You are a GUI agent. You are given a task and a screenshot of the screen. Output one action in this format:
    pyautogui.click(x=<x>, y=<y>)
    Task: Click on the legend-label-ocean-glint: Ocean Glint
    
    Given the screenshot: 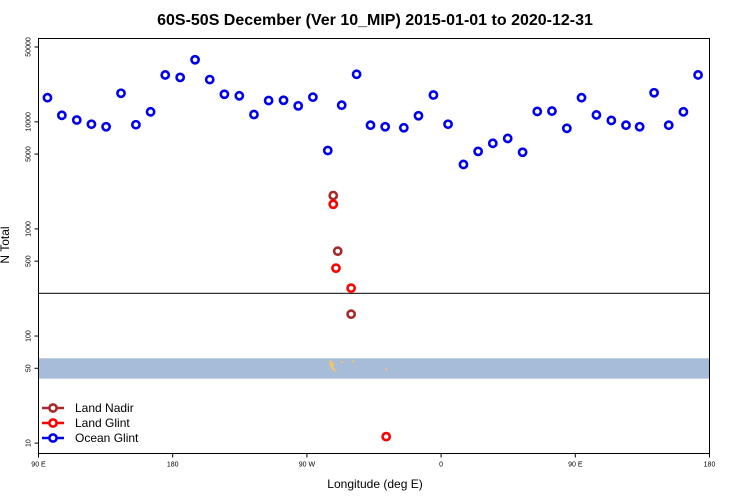 What is the action you would take?
    pyautogui.click(x=107, y=438)
    